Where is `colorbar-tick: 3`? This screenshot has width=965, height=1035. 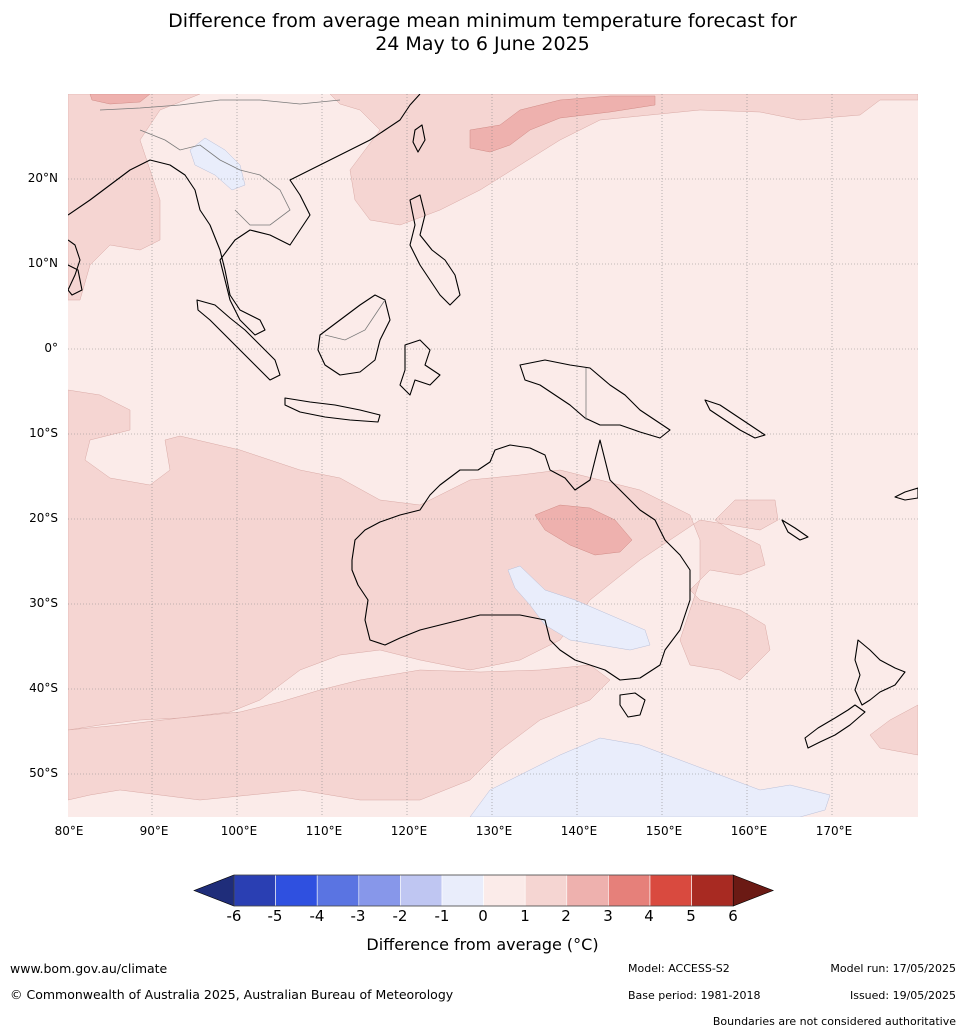
colorbar-tick: 3 is located at coordinates (608, 916).